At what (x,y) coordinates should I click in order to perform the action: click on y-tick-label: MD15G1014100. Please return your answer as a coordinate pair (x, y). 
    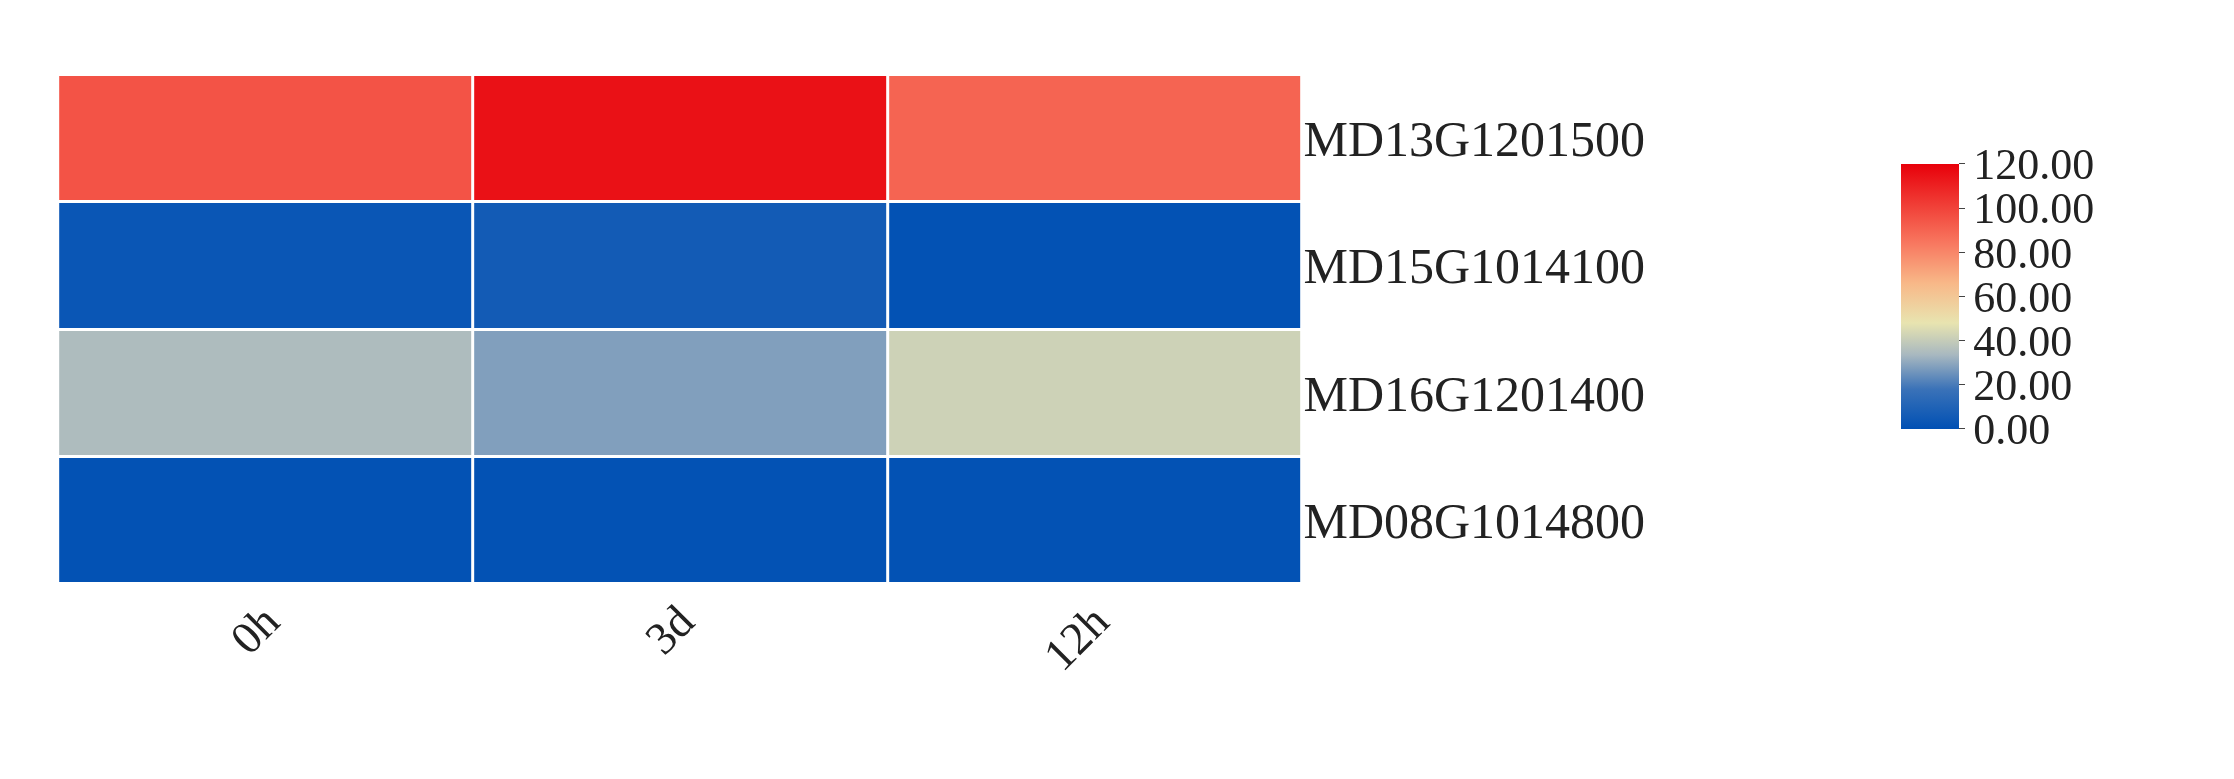
    Looking at the image, I should click on (1474, 266).